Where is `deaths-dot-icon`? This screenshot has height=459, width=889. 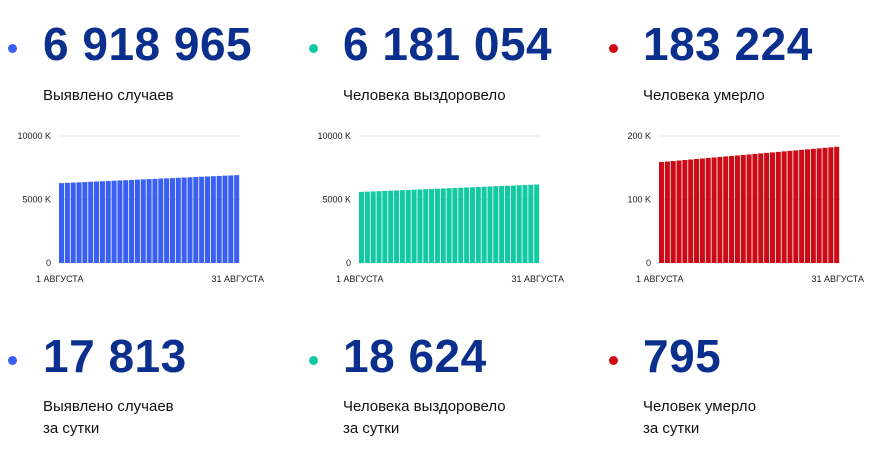 deaths-dot-icon is located at coordinates (613, 48).